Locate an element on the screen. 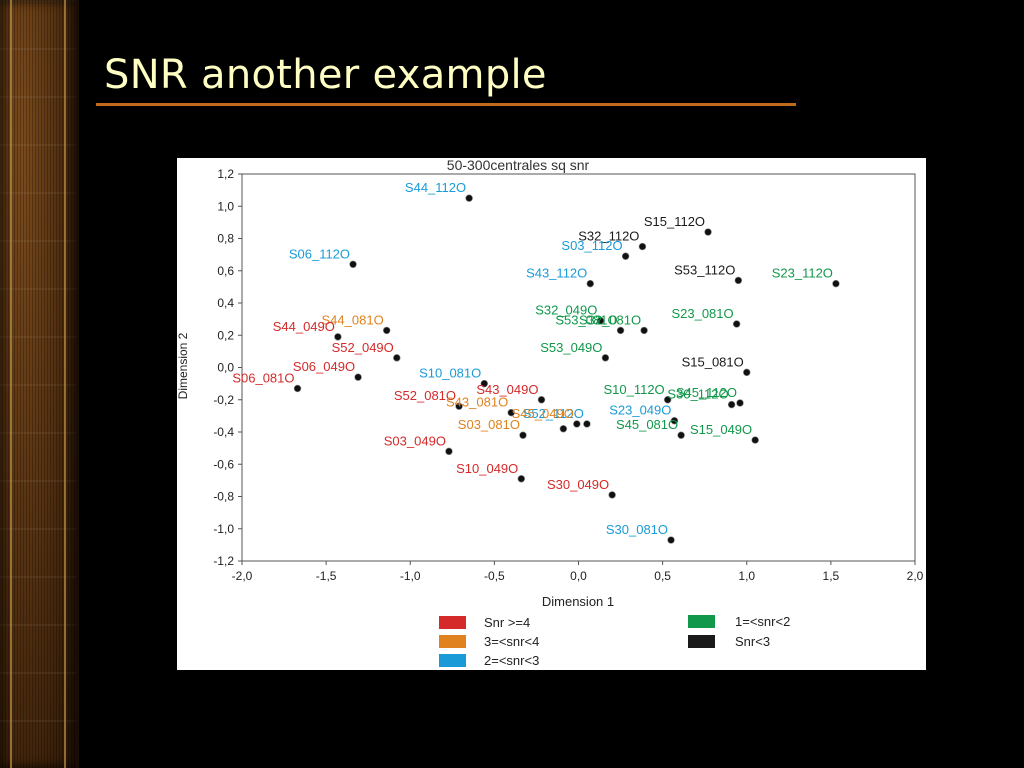 This screenshot has width=1024, height=768. point-label: S15_081O is located at coordinates (713, 361).